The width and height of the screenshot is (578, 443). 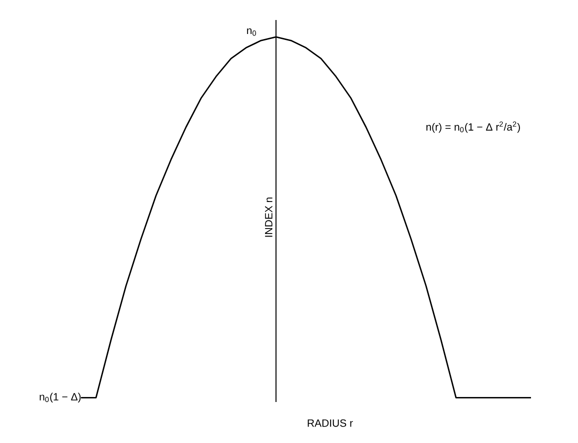 I want to click on x-axis-title: RADIUS r, so click(x=330, y=423).